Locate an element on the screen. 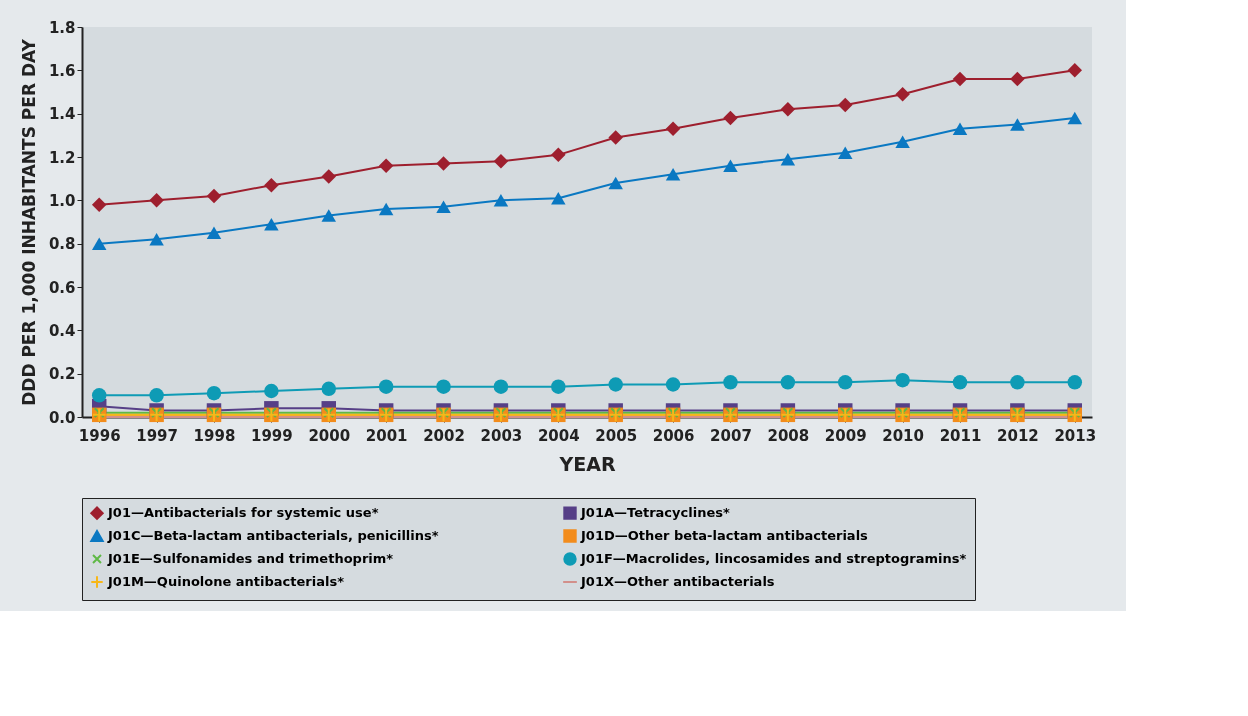 The width and height of the screenshot is (1248, 716). x-tick-label: 2012 is located at coordinates (1018, 435).